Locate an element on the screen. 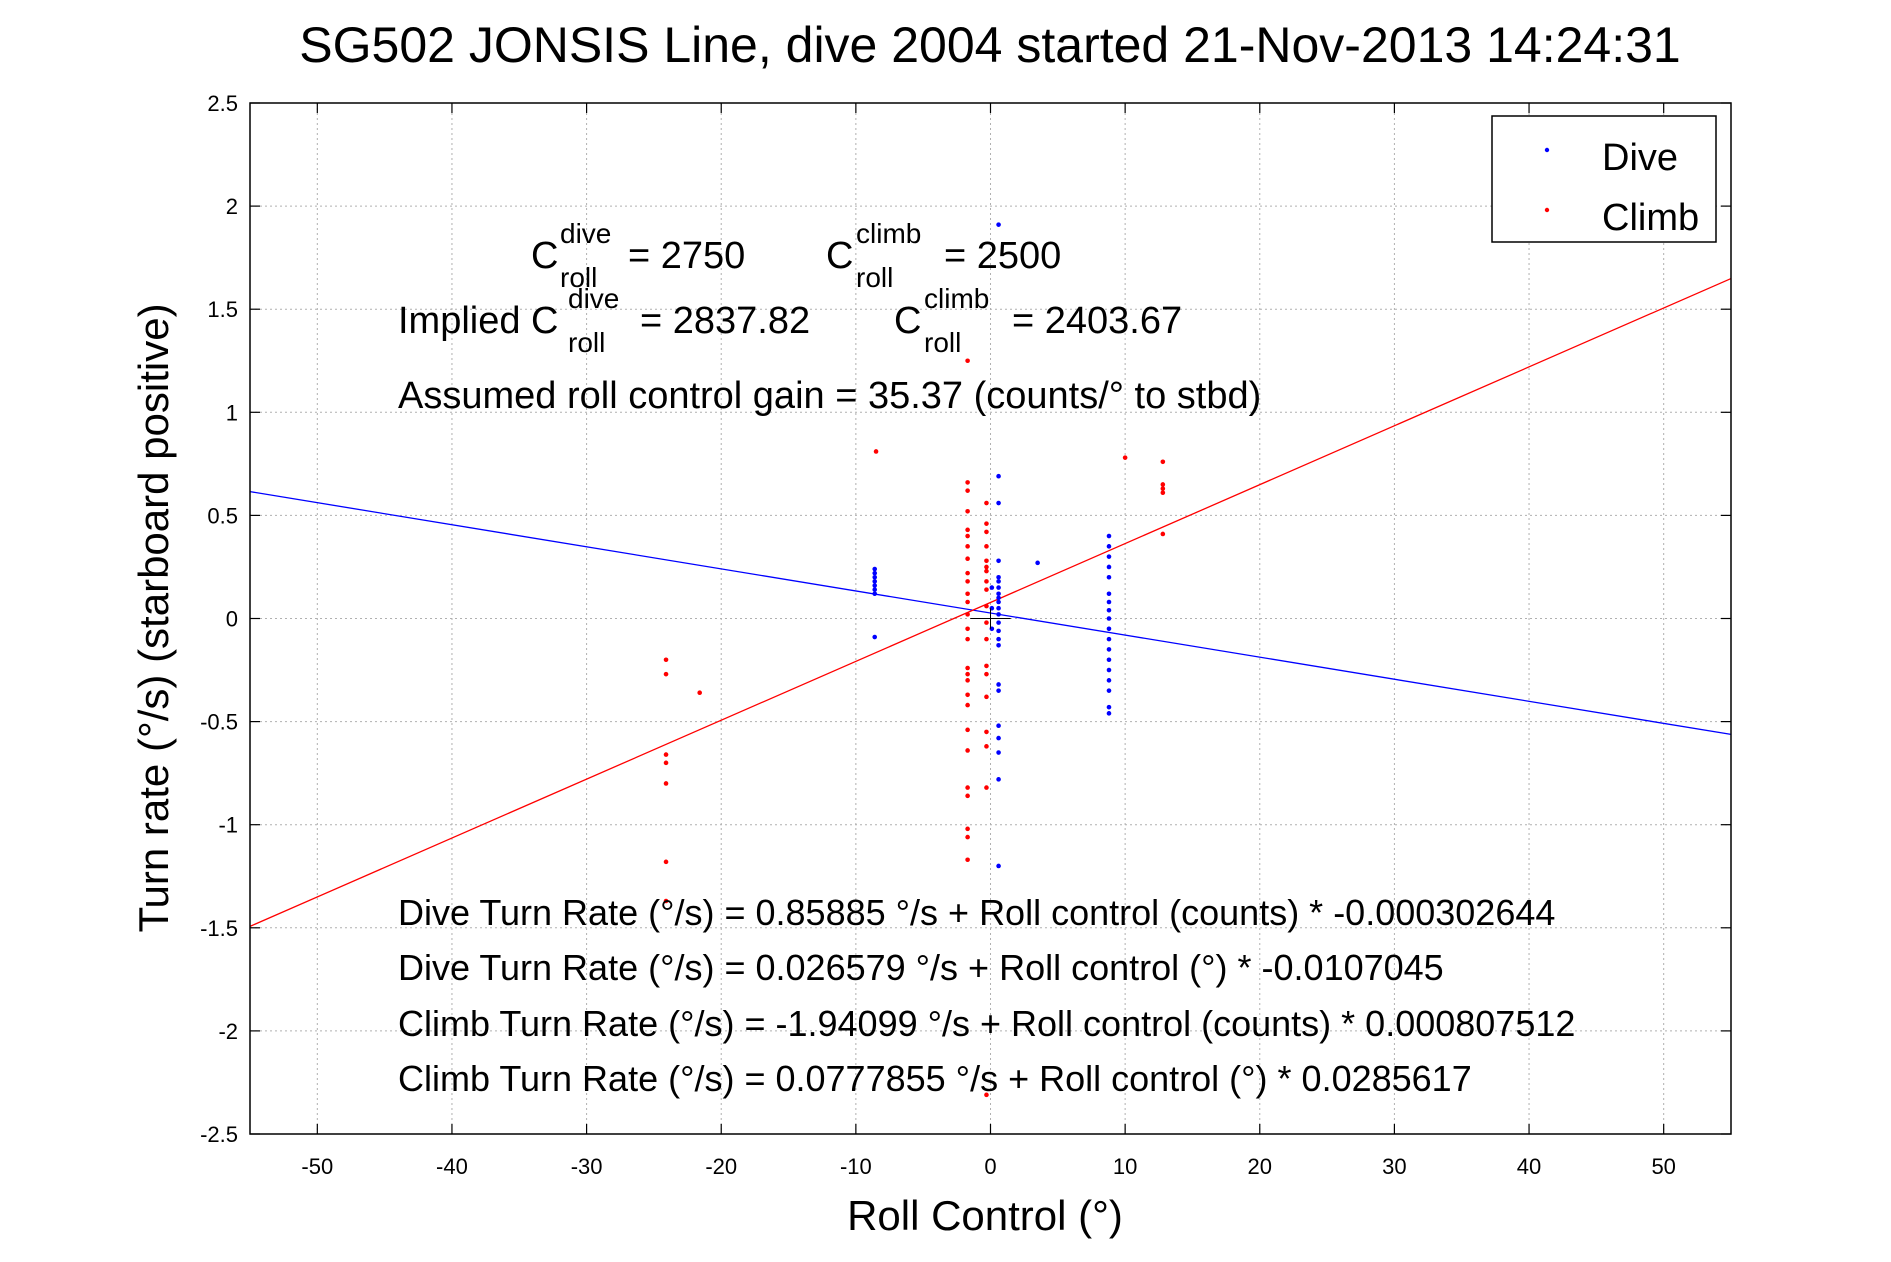 The height and width of the screenshot is (1262, 1891). y-tick-label: -1.5 is located at coordinates (219, 928).